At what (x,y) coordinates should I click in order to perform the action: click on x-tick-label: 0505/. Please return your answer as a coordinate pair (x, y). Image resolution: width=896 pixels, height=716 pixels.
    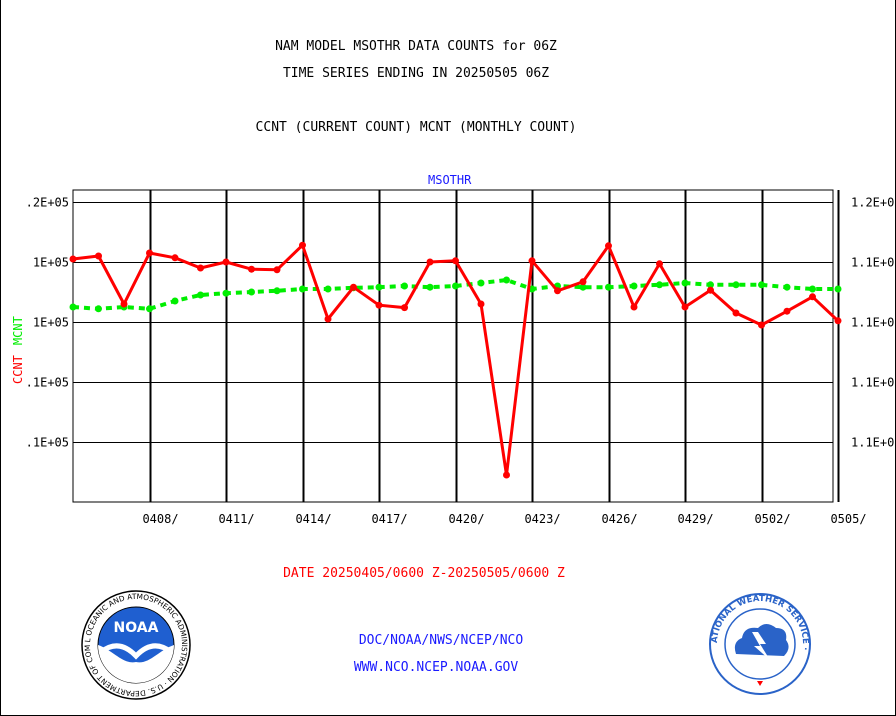
    Looking at the image, I should click on (848, 519).